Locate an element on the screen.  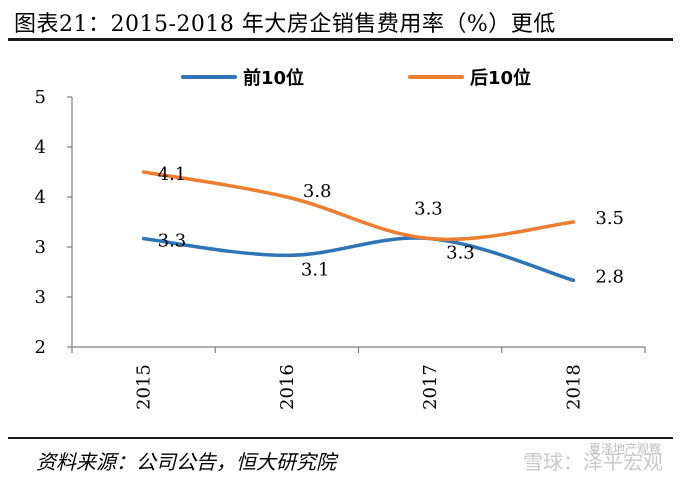
x-tick-label: 2018 is located at coordinates (573, 387).